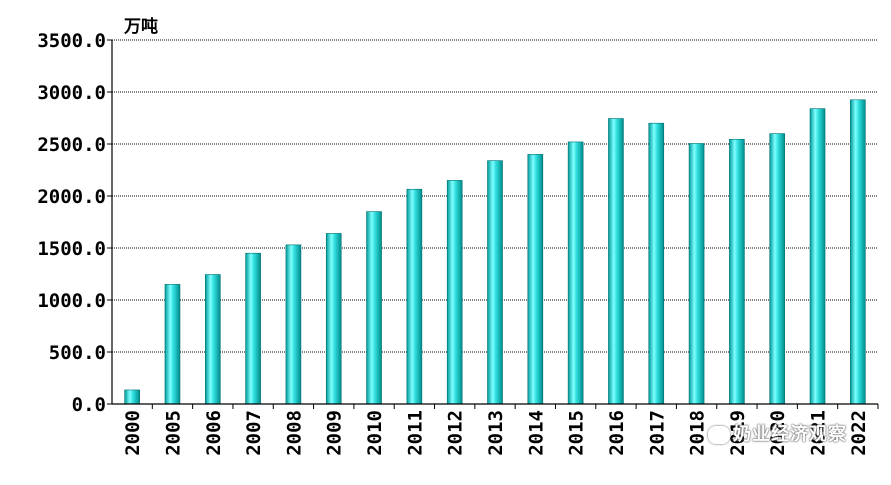 This screenshot has width=891, height=485. What do you see at coordinates (454, 292) in the screenshot?
I see `bar-2012` at bounding box center [454, 292].